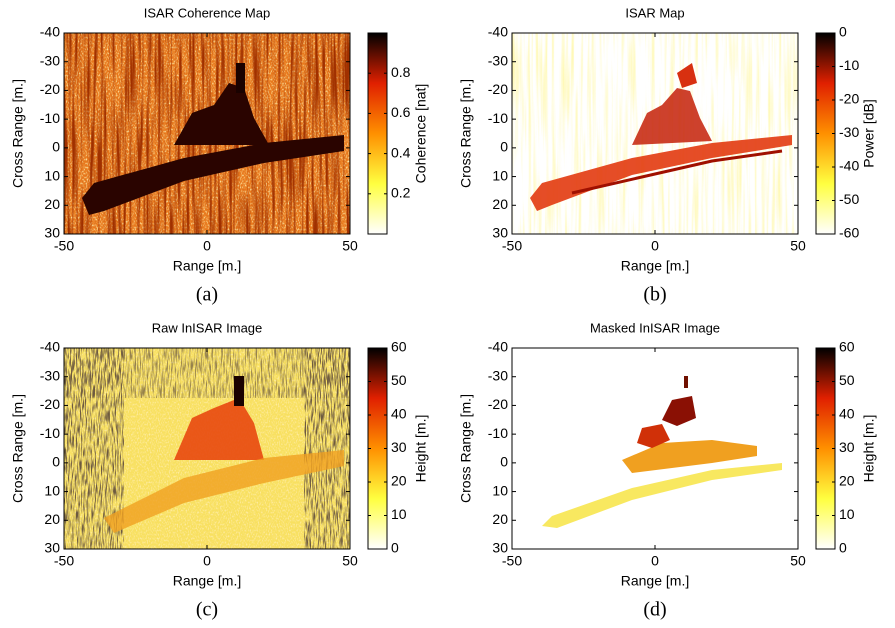 This screenshot has height=628, width=895. What do you see at coordinates (207, 327) in the screenshot?
I see `chart-title: Raw InISAR Image` at bounding box center [207, 327].